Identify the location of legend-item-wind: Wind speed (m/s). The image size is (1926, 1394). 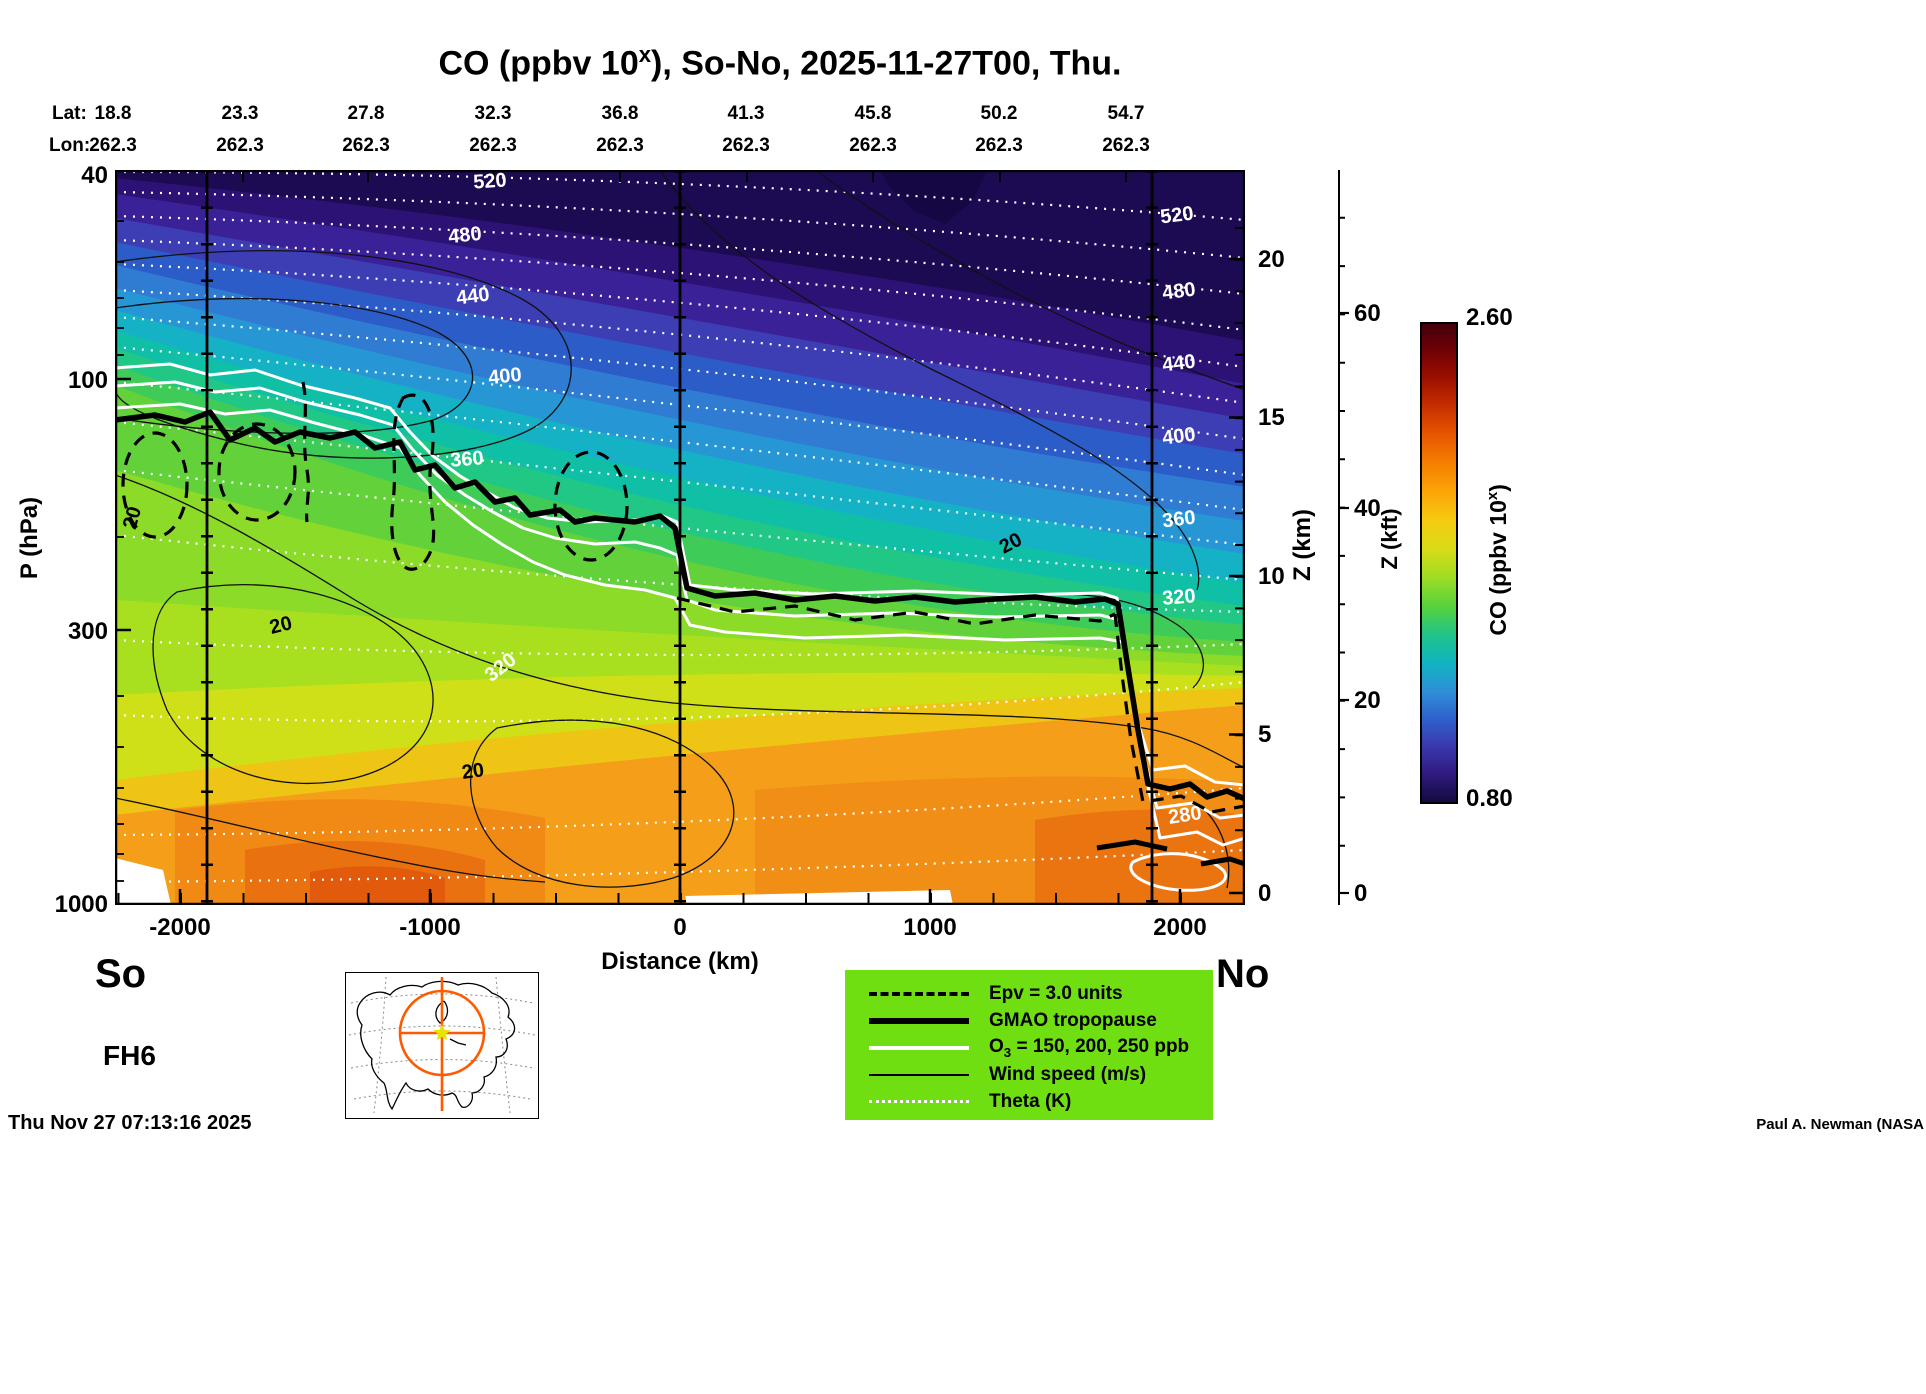
(1029, 1074).